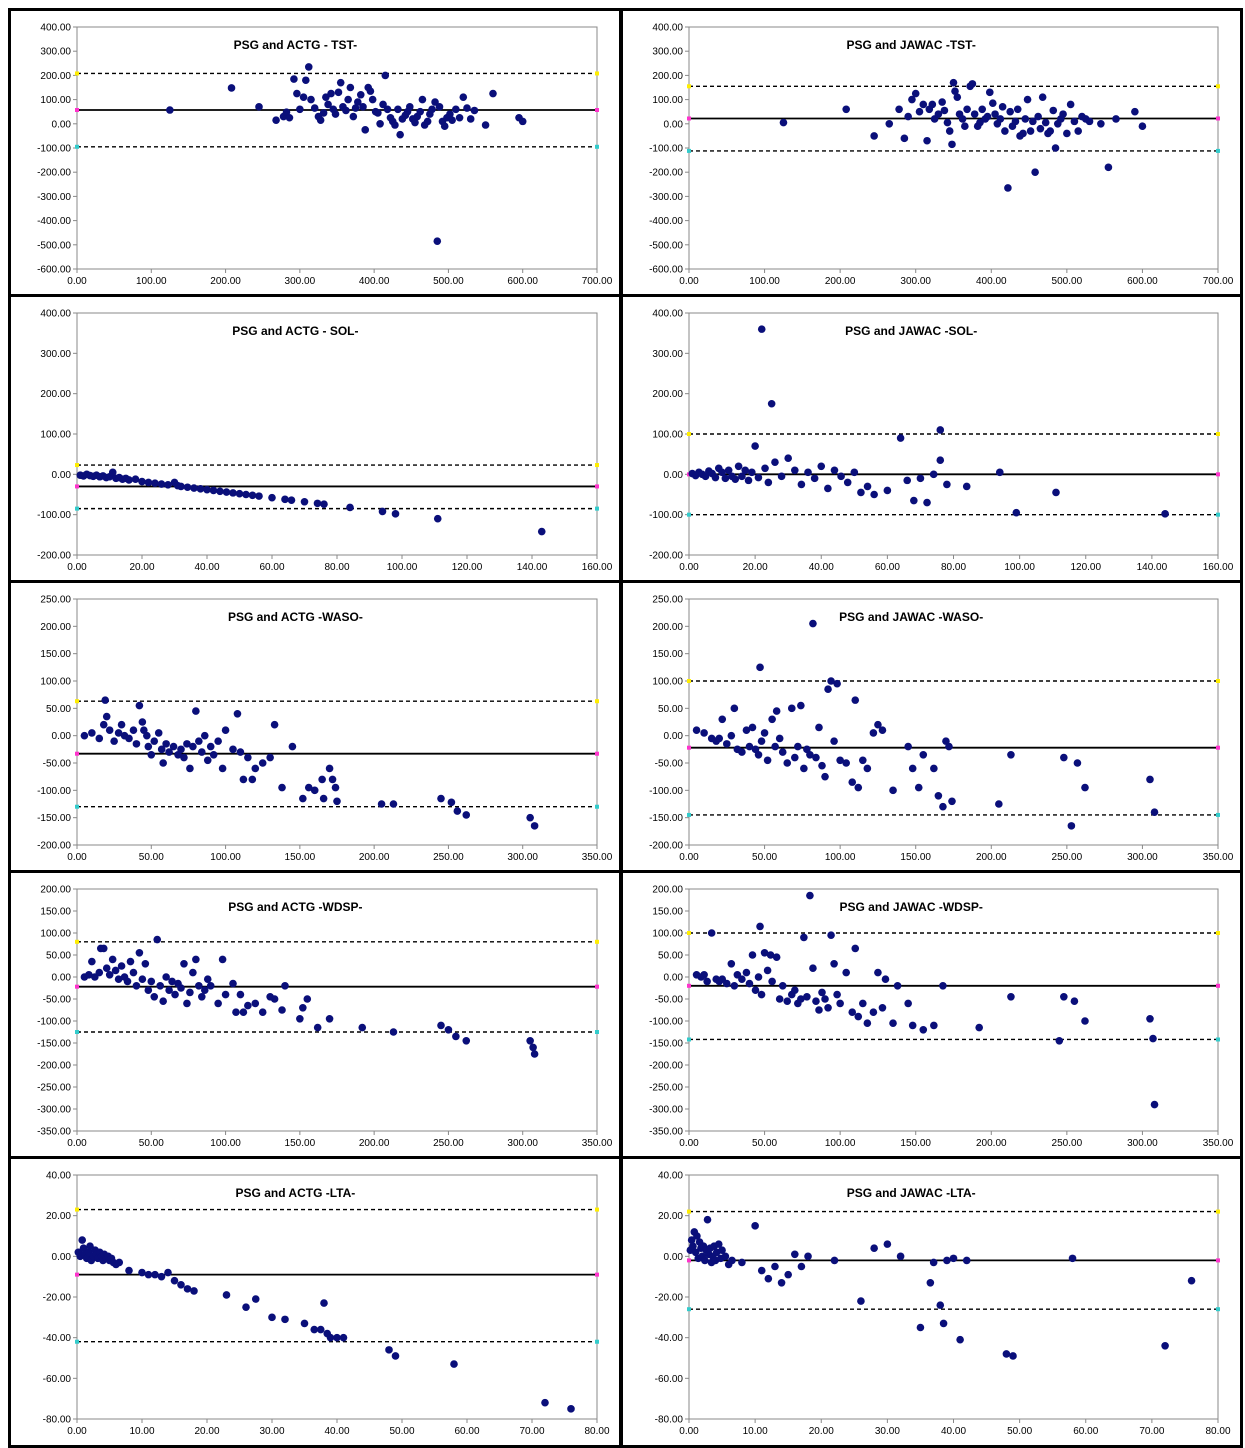 The width and height of the screenshot is (1245, 1448). Describe the element at coordinates (402, 567) in the screenshot. I see `x-tick-label: 100.00` at that location.